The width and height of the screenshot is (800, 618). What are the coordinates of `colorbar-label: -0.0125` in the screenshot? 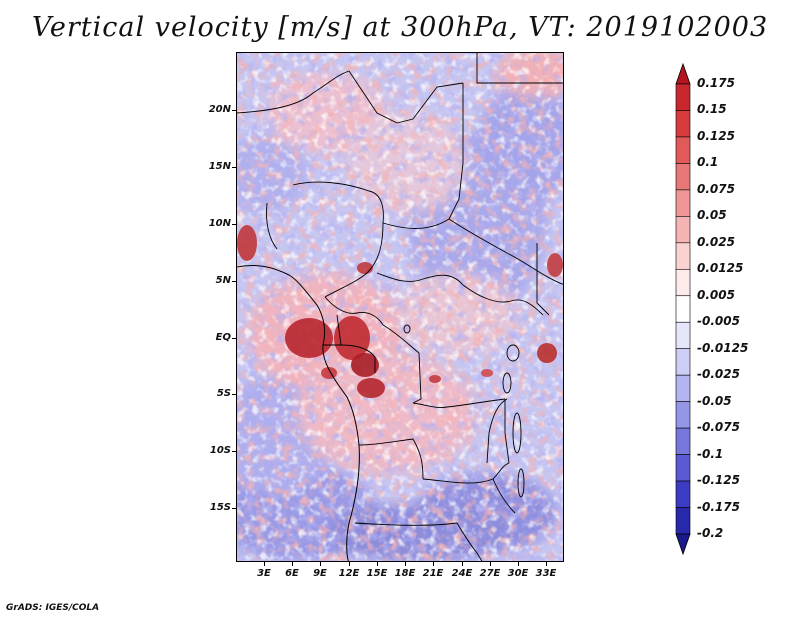 It's located at (723, 347).